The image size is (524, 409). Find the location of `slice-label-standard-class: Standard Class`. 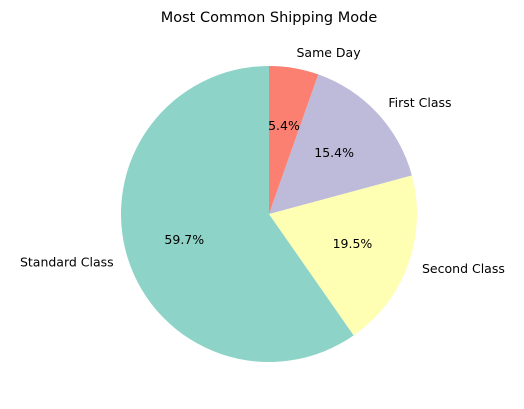

slice-label-standard-class: Standard Class is located at coordinates (67, 261).